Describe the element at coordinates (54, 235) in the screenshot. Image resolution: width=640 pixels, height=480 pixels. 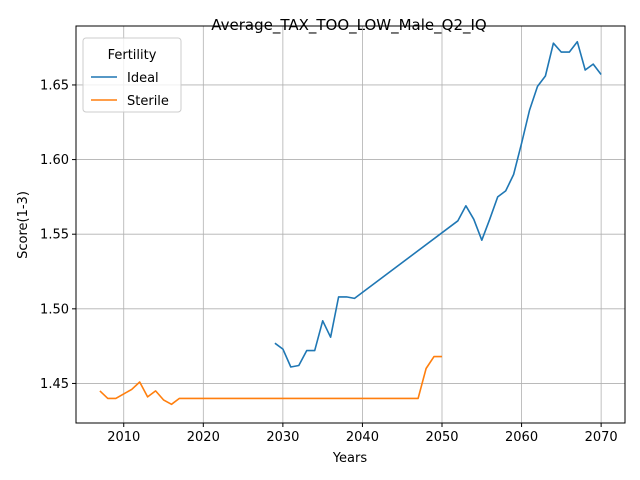
I see `y-tick-label: 1.55` at that location.